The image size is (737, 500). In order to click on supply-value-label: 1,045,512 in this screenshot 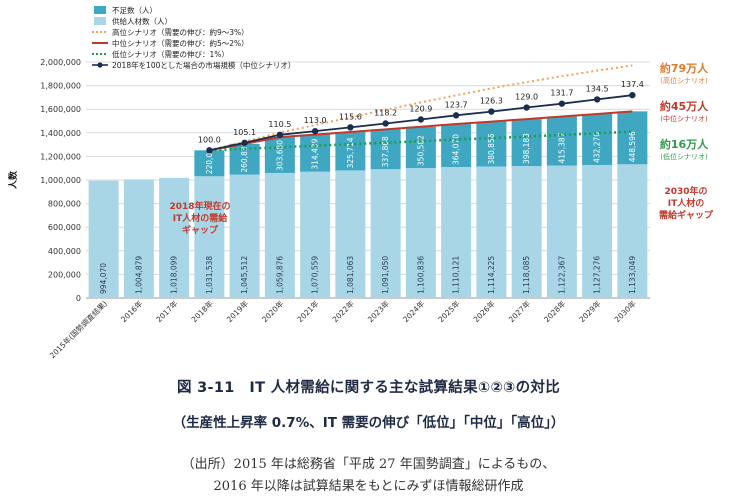, I will do `click(244, 275)`.